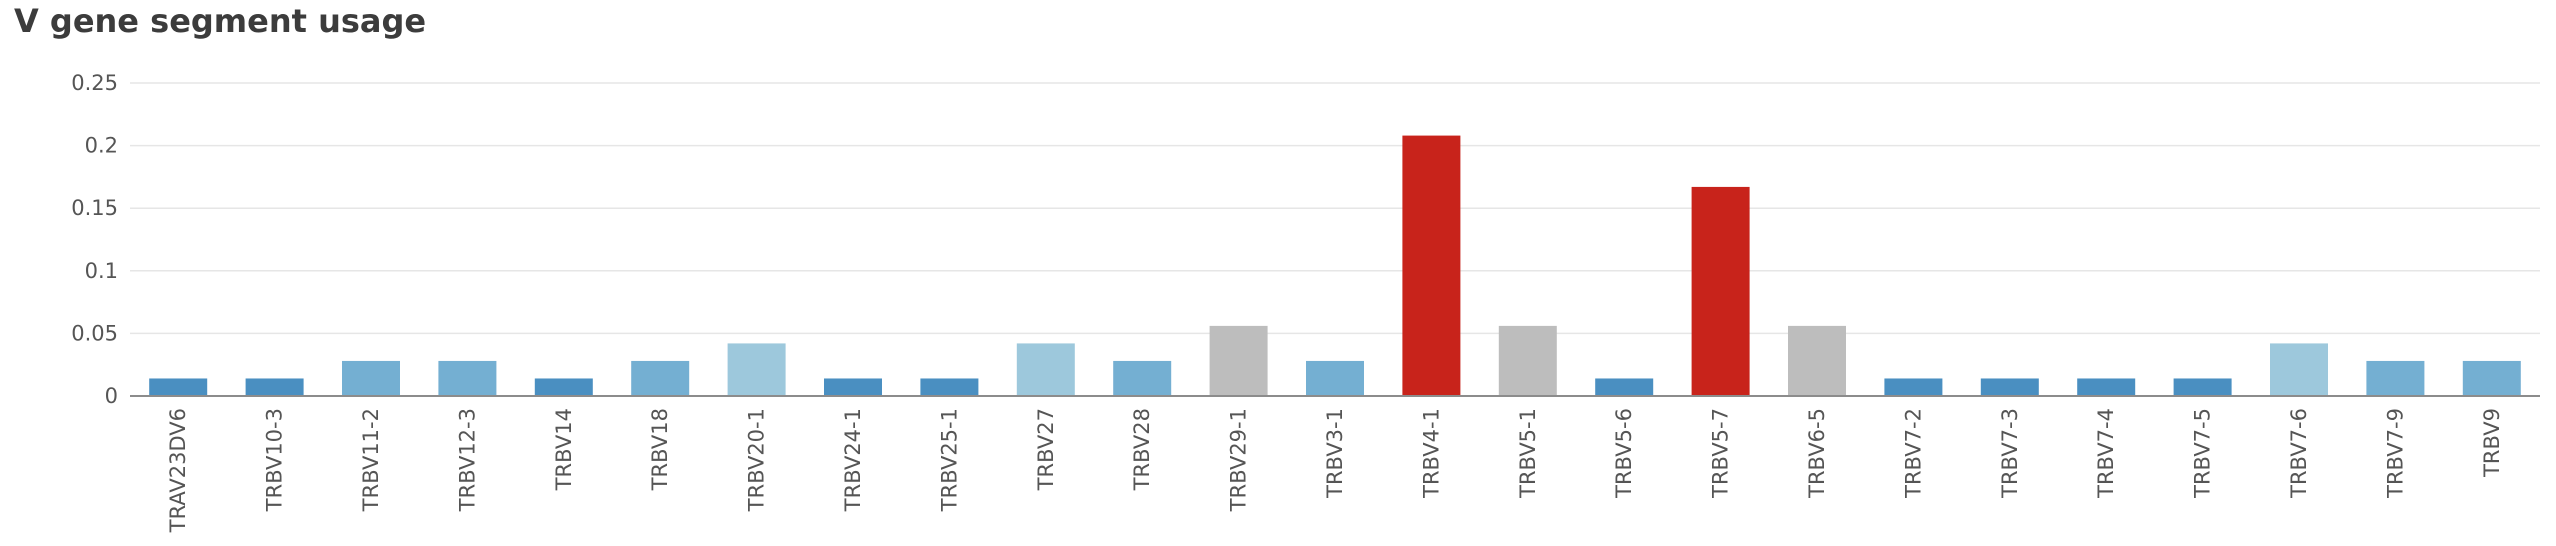 The image size is (2556, 546). I want to click on y-tick-label: 0.25, so click(94, 83).